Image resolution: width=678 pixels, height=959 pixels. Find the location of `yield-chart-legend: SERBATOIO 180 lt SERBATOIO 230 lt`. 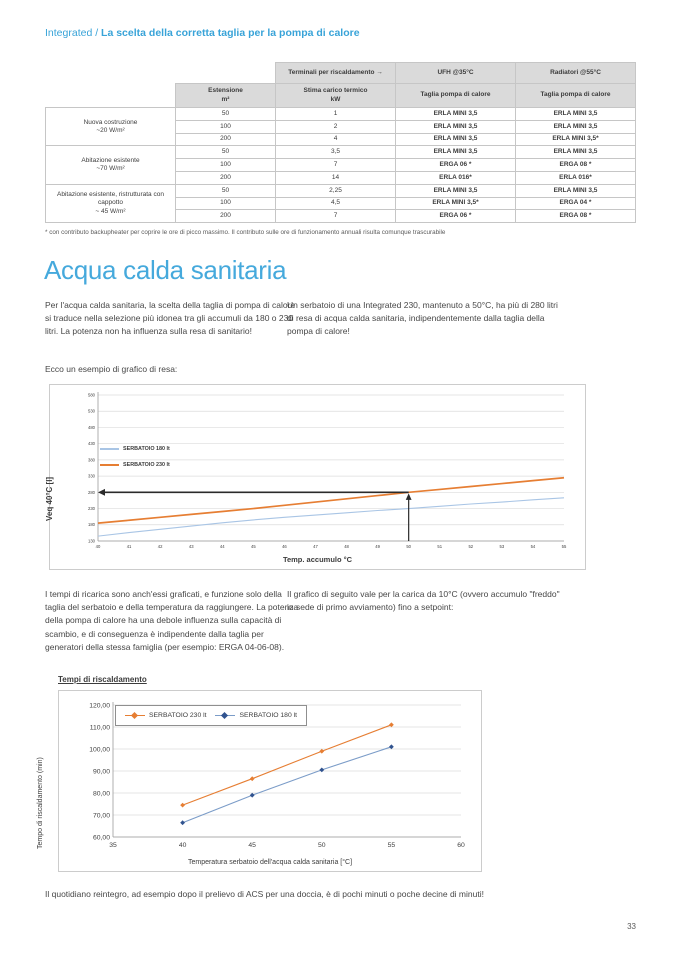

yield-chart-legend: SERBATOIO 180 lt SERBATOIO 230 lt is located at coordinates (135, 457).